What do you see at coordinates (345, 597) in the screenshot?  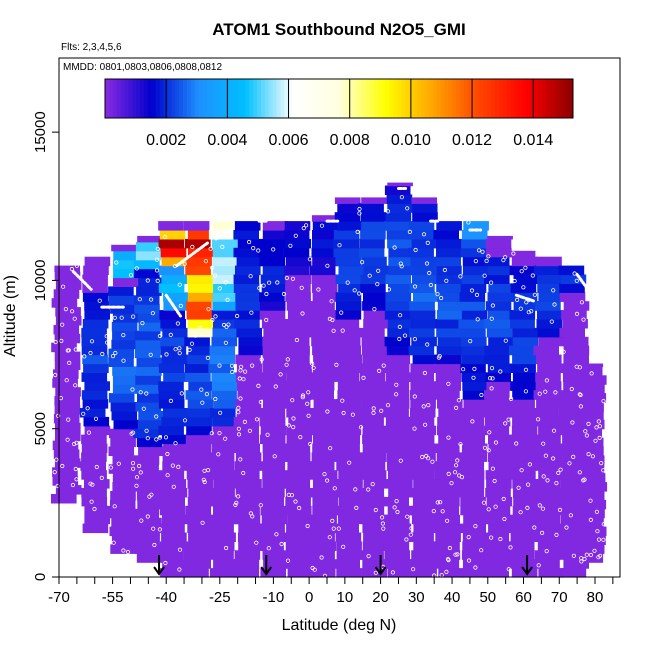 I see `x-tick-label: 10` at bounding box center [345, 597].